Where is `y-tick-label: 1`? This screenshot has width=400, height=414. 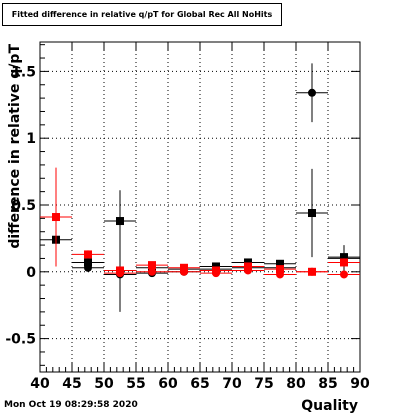 y-tick-label: 1 is located at coordinates (31, 139).